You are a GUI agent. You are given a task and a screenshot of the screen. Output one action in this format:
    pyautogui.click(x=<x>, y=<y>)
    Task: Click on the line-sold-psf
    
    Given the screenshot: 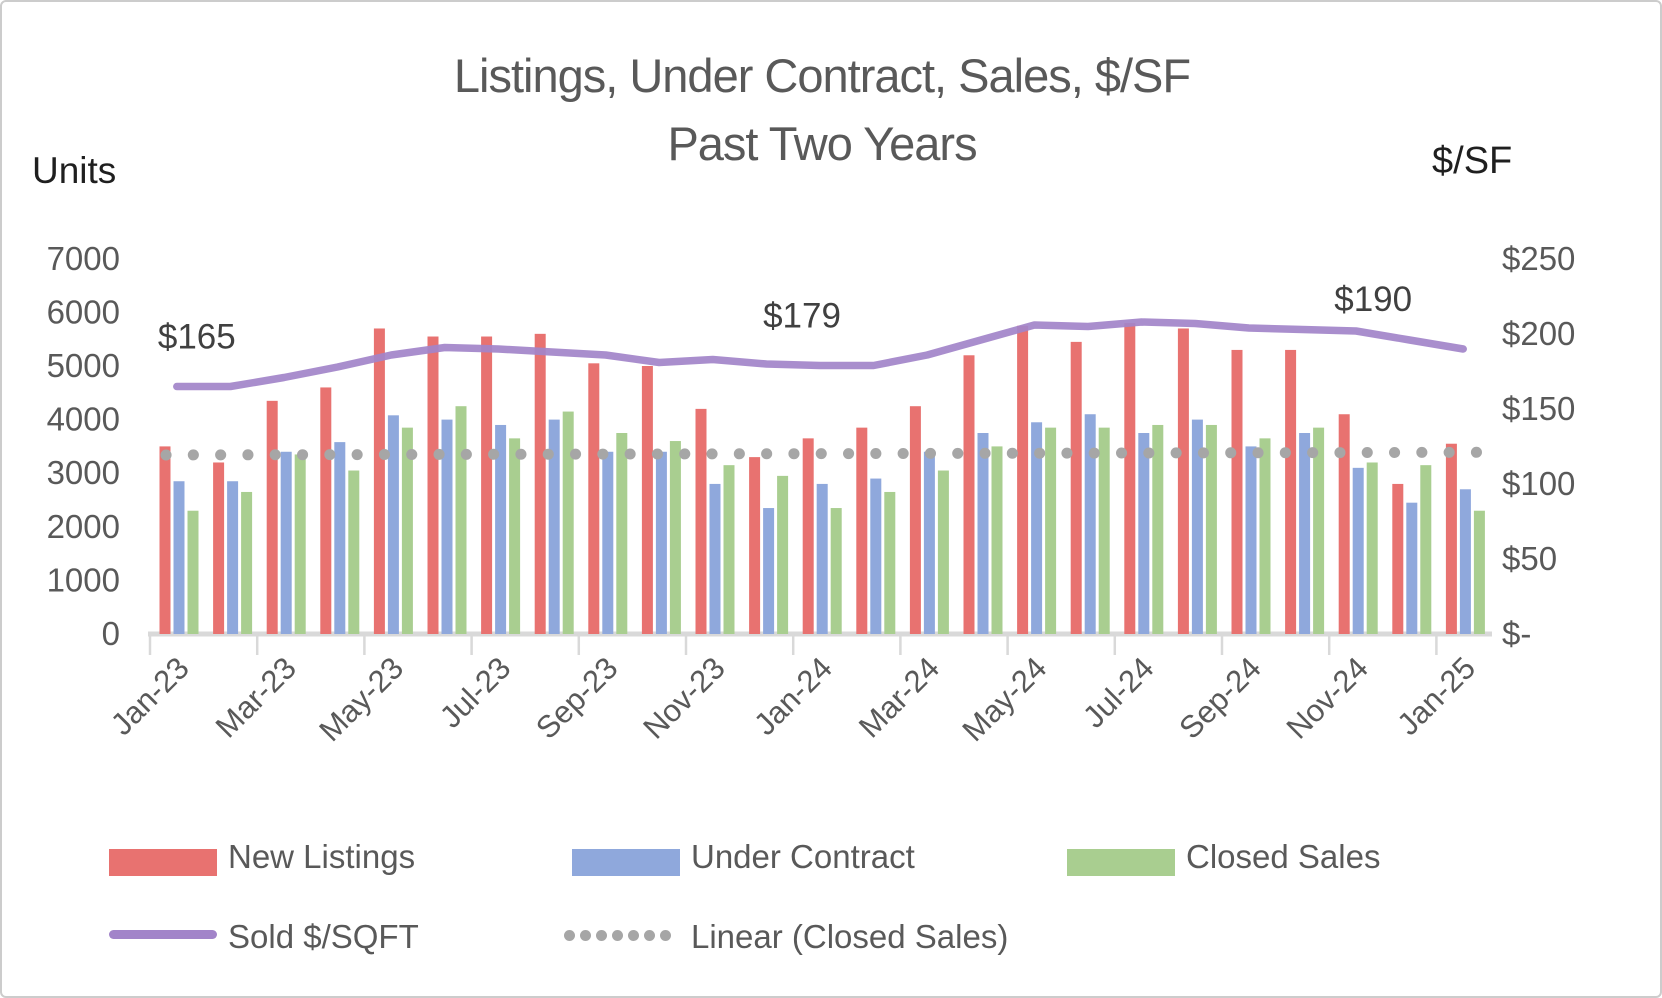 What is the action you would take?
    pyautogui.click(x=820, y=354)
    